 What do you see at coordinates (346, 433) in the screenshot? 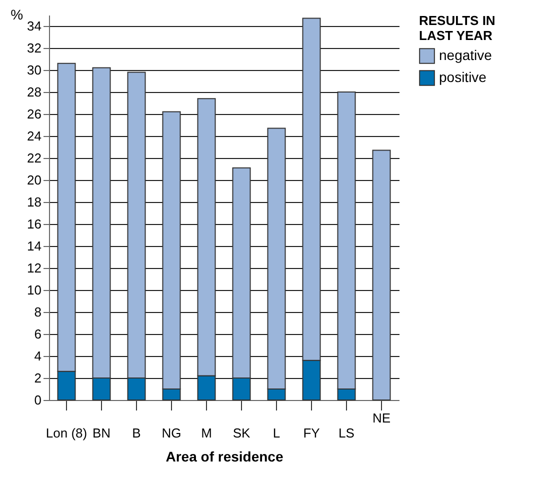
I see `x-tick-label: LS` at bounding box center [346, 433].